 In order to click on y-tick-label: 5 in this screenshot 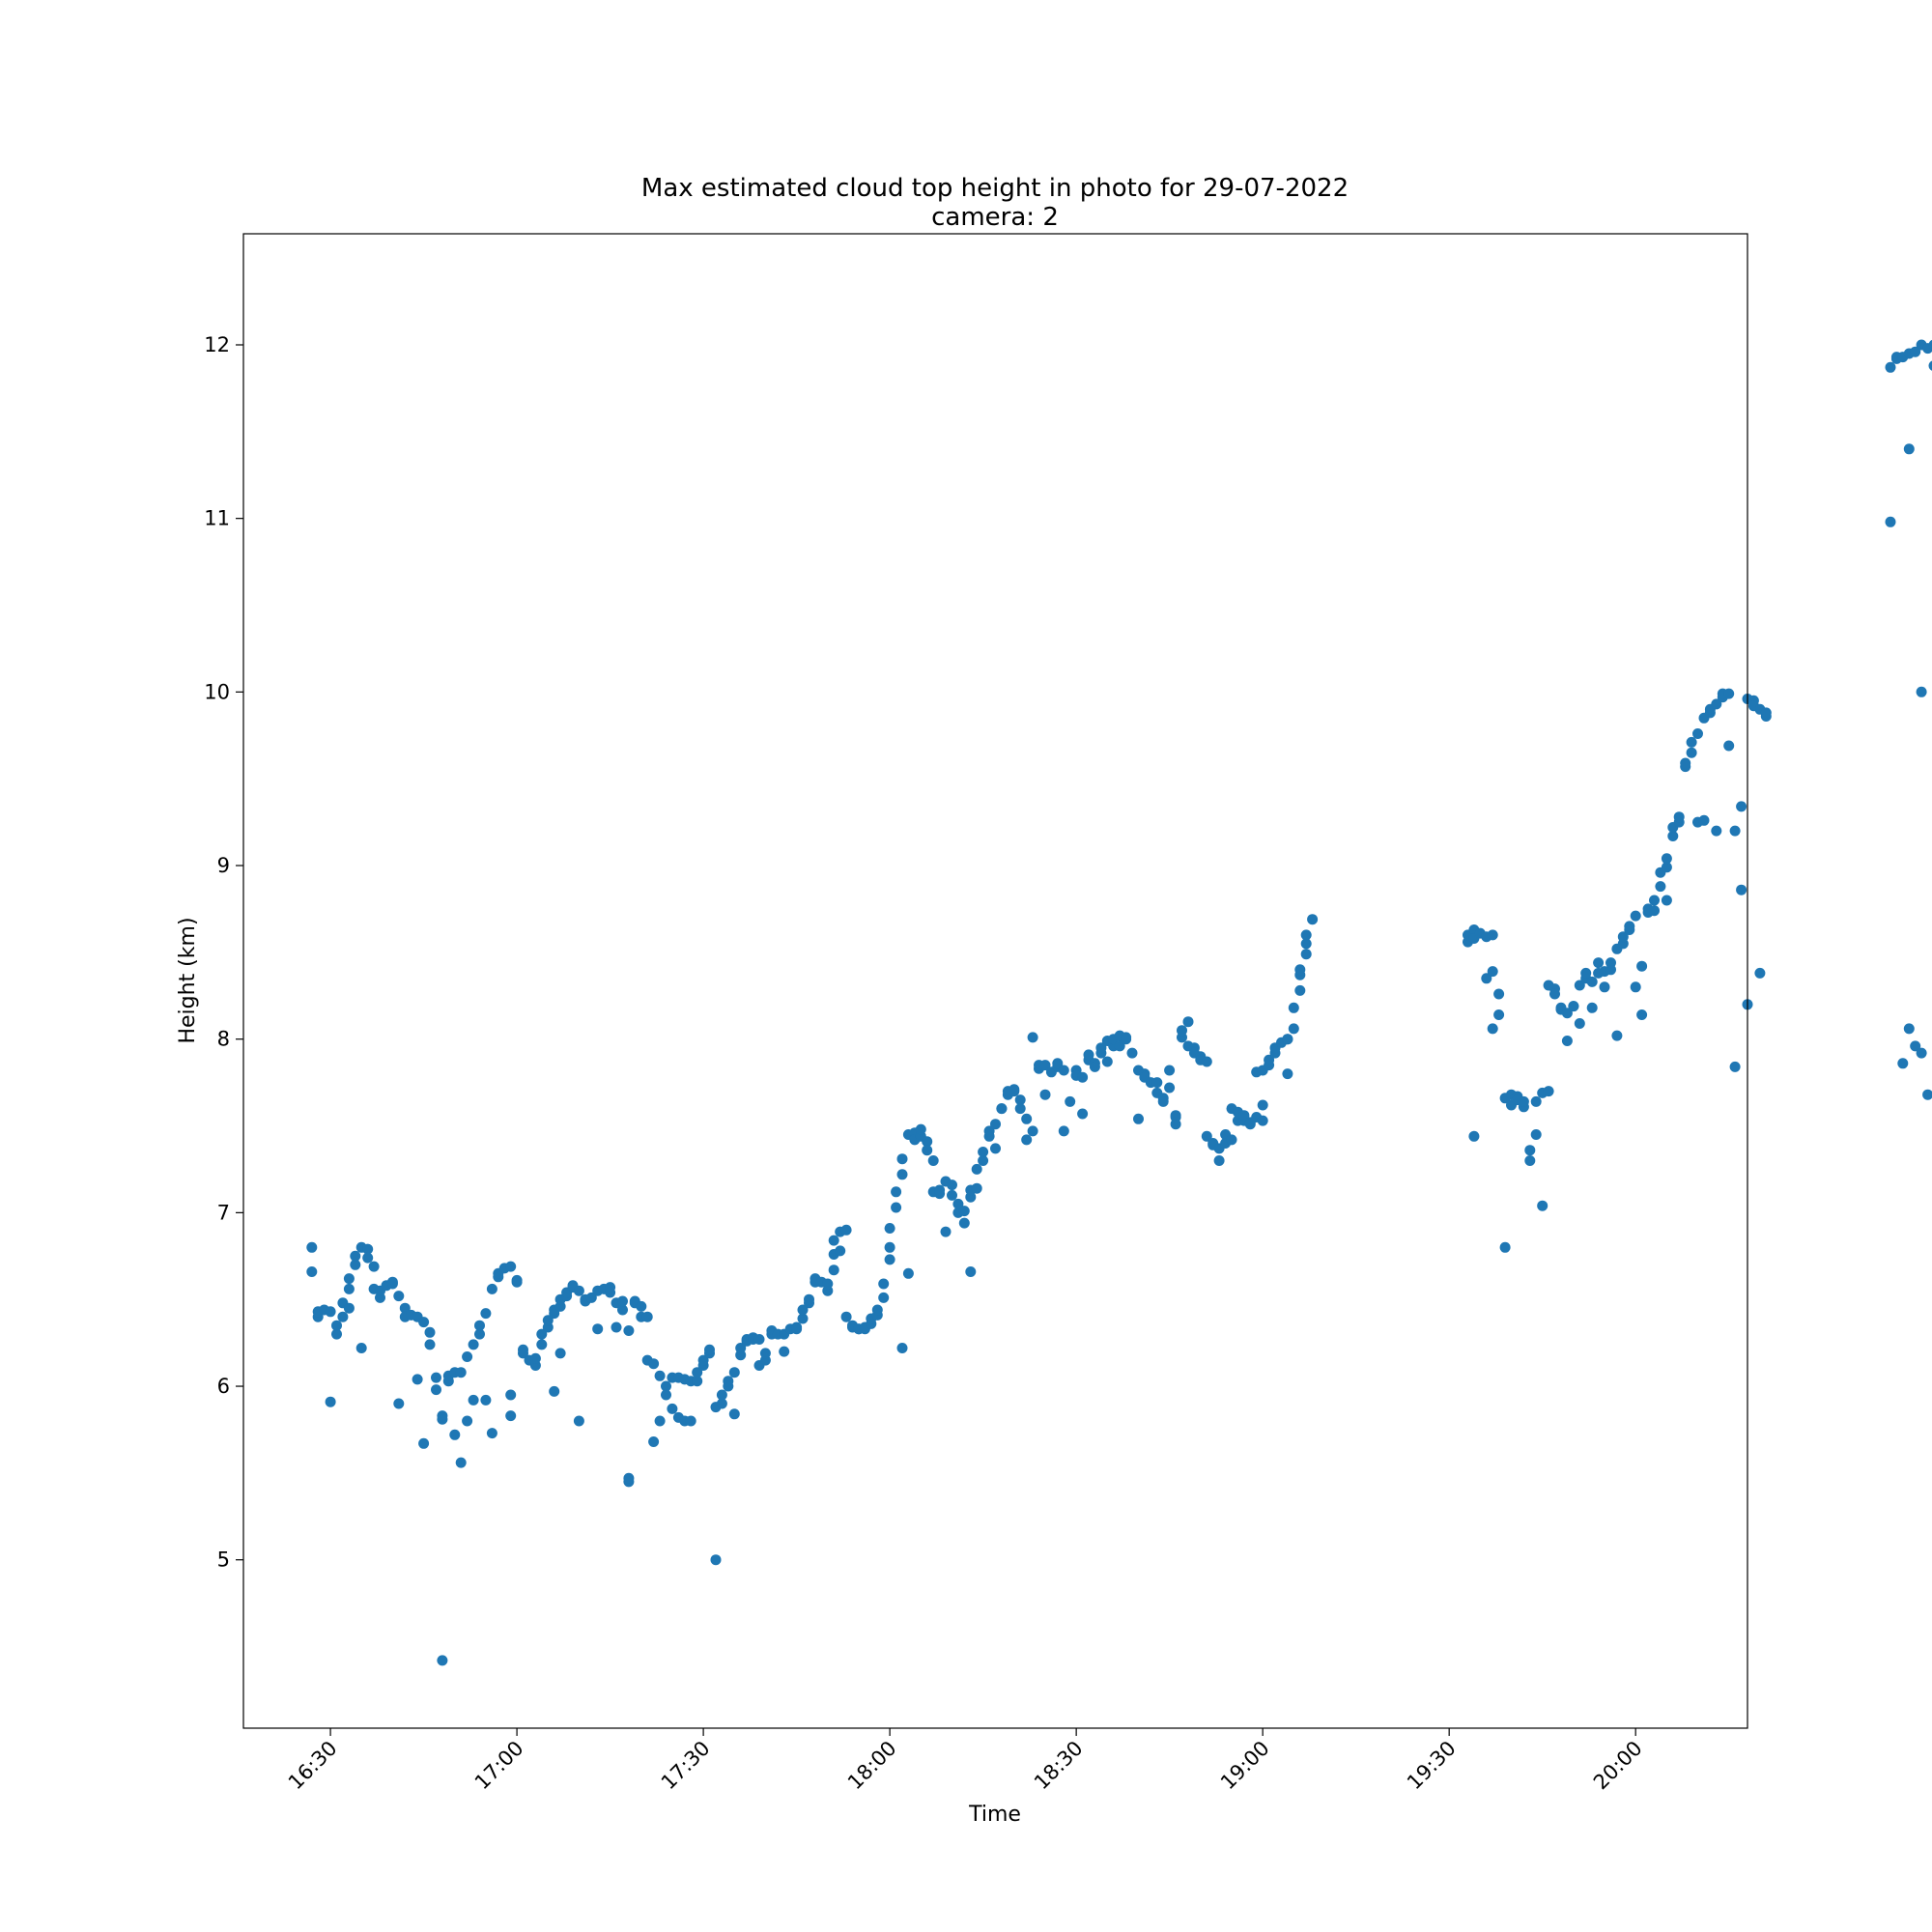, I will do `click(223, 1560)`.